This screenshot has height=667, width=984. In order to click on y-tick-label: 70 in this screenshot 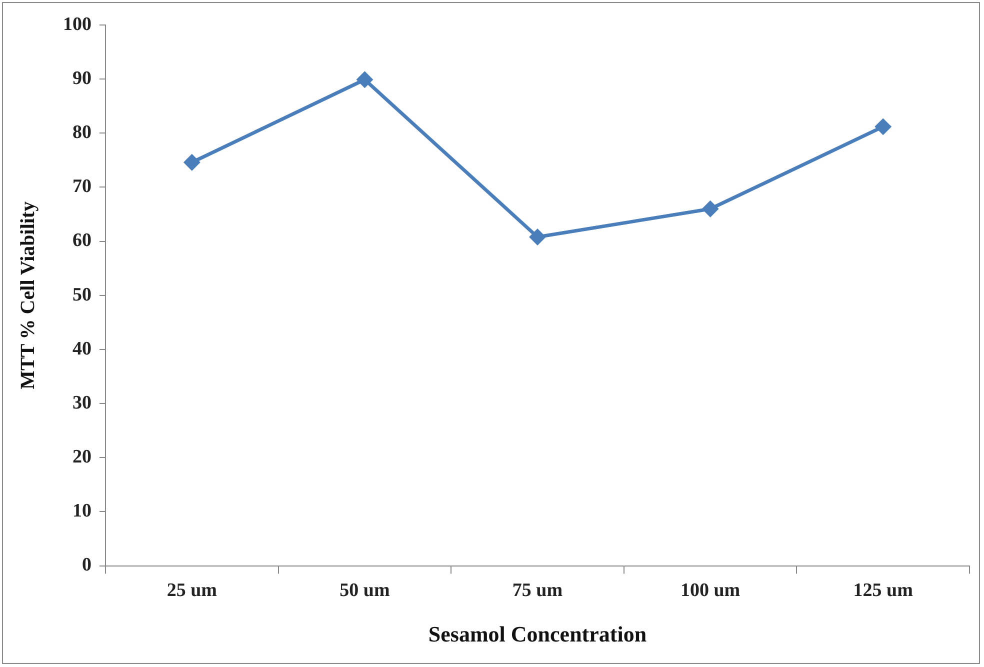, I will do `click(82, 187)`.